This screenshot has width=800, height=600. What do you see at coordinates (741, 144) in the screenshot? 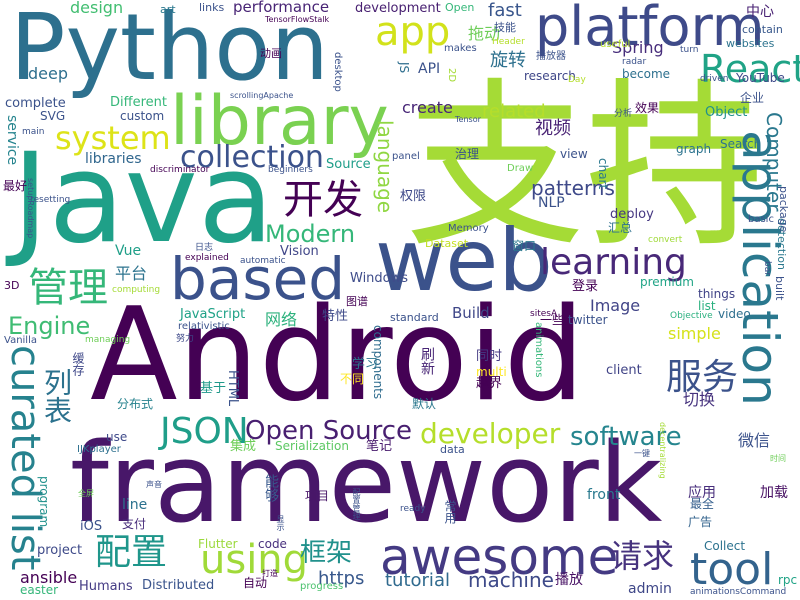
I see `word-search: Search` at bounding box center [741, 144].